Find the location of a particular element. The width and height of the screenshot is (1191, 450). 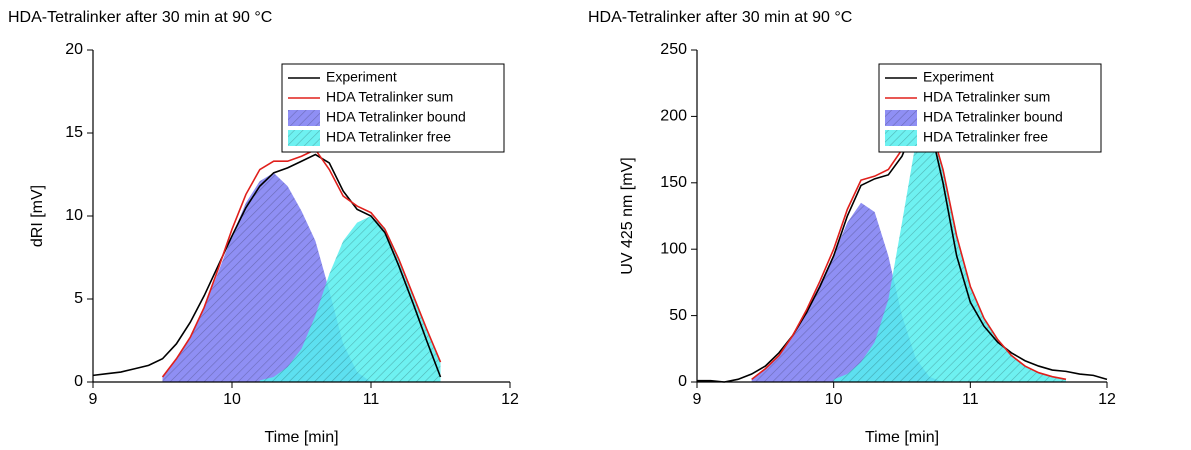

y-tick-label: 50 is located at coordinates (678, 315).